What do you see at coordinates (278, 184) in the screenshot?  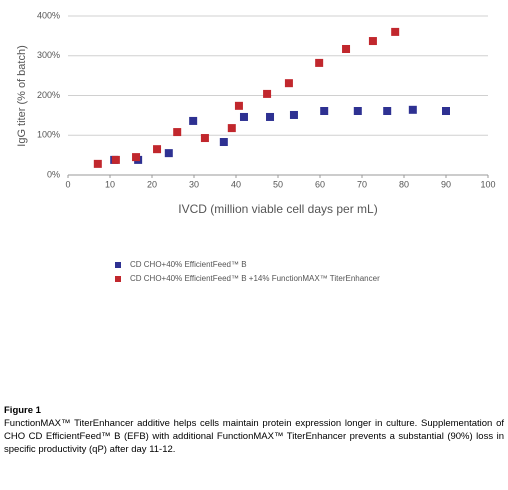 I see `x-tick-label: 50` at bounding box center [278, 184].